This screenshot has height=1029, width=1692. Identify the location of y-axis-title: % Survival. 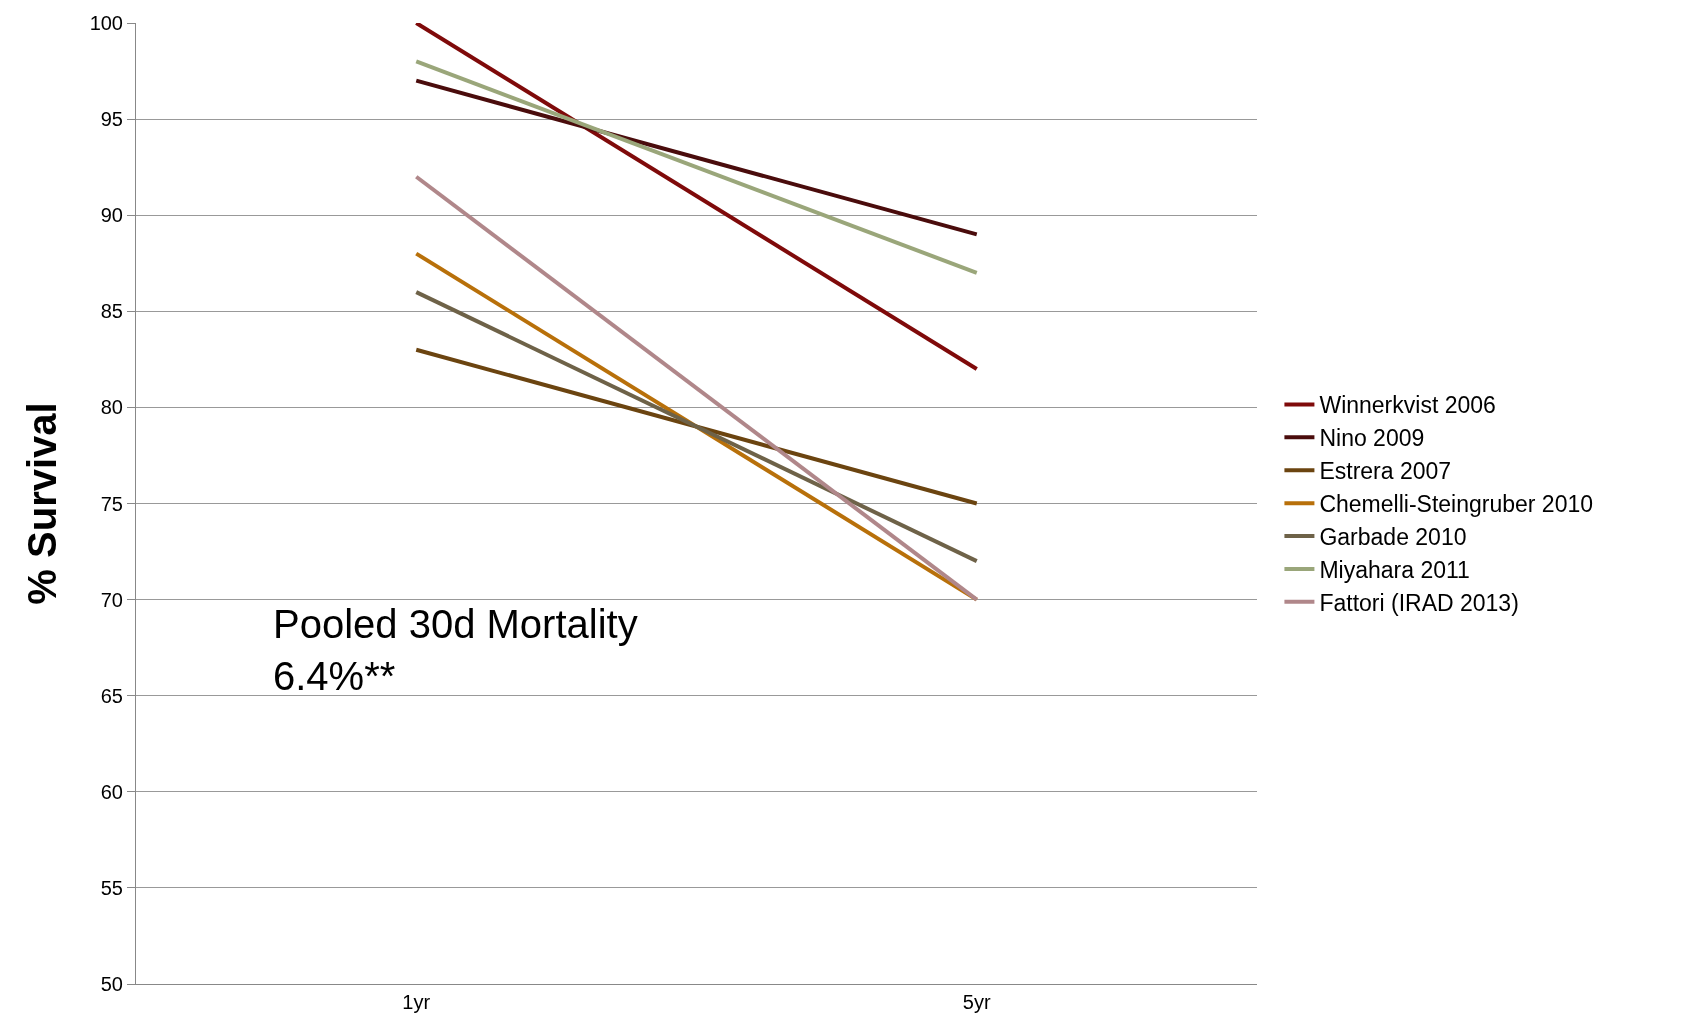
(42, 503).